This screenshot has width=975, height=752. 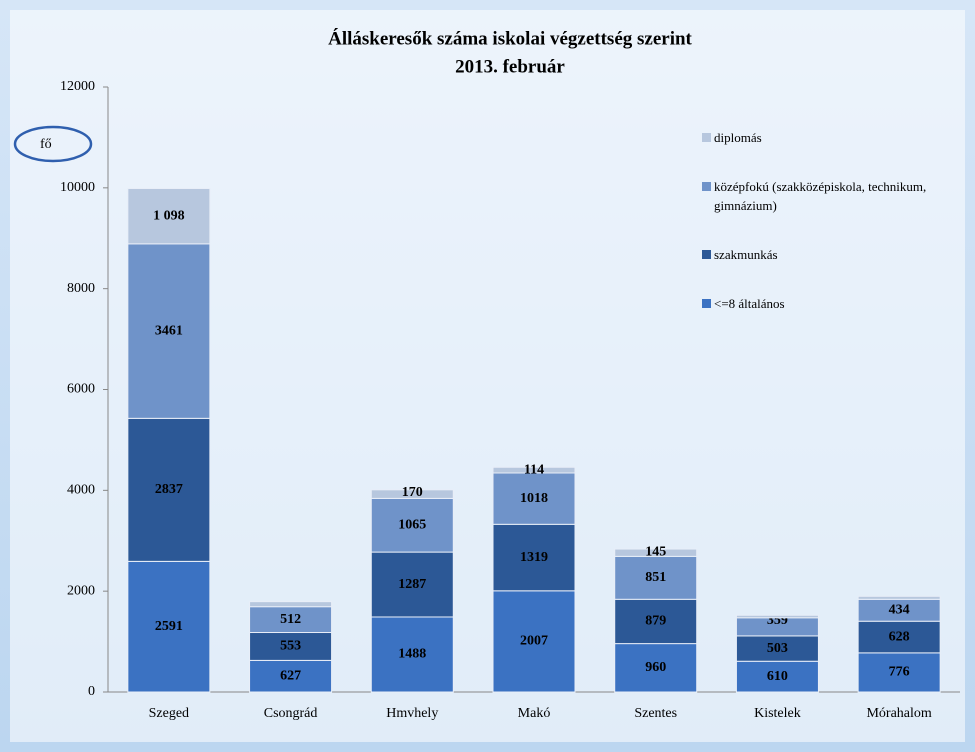 I want to click on data-label: 1 098, so click(x=169, y=215).